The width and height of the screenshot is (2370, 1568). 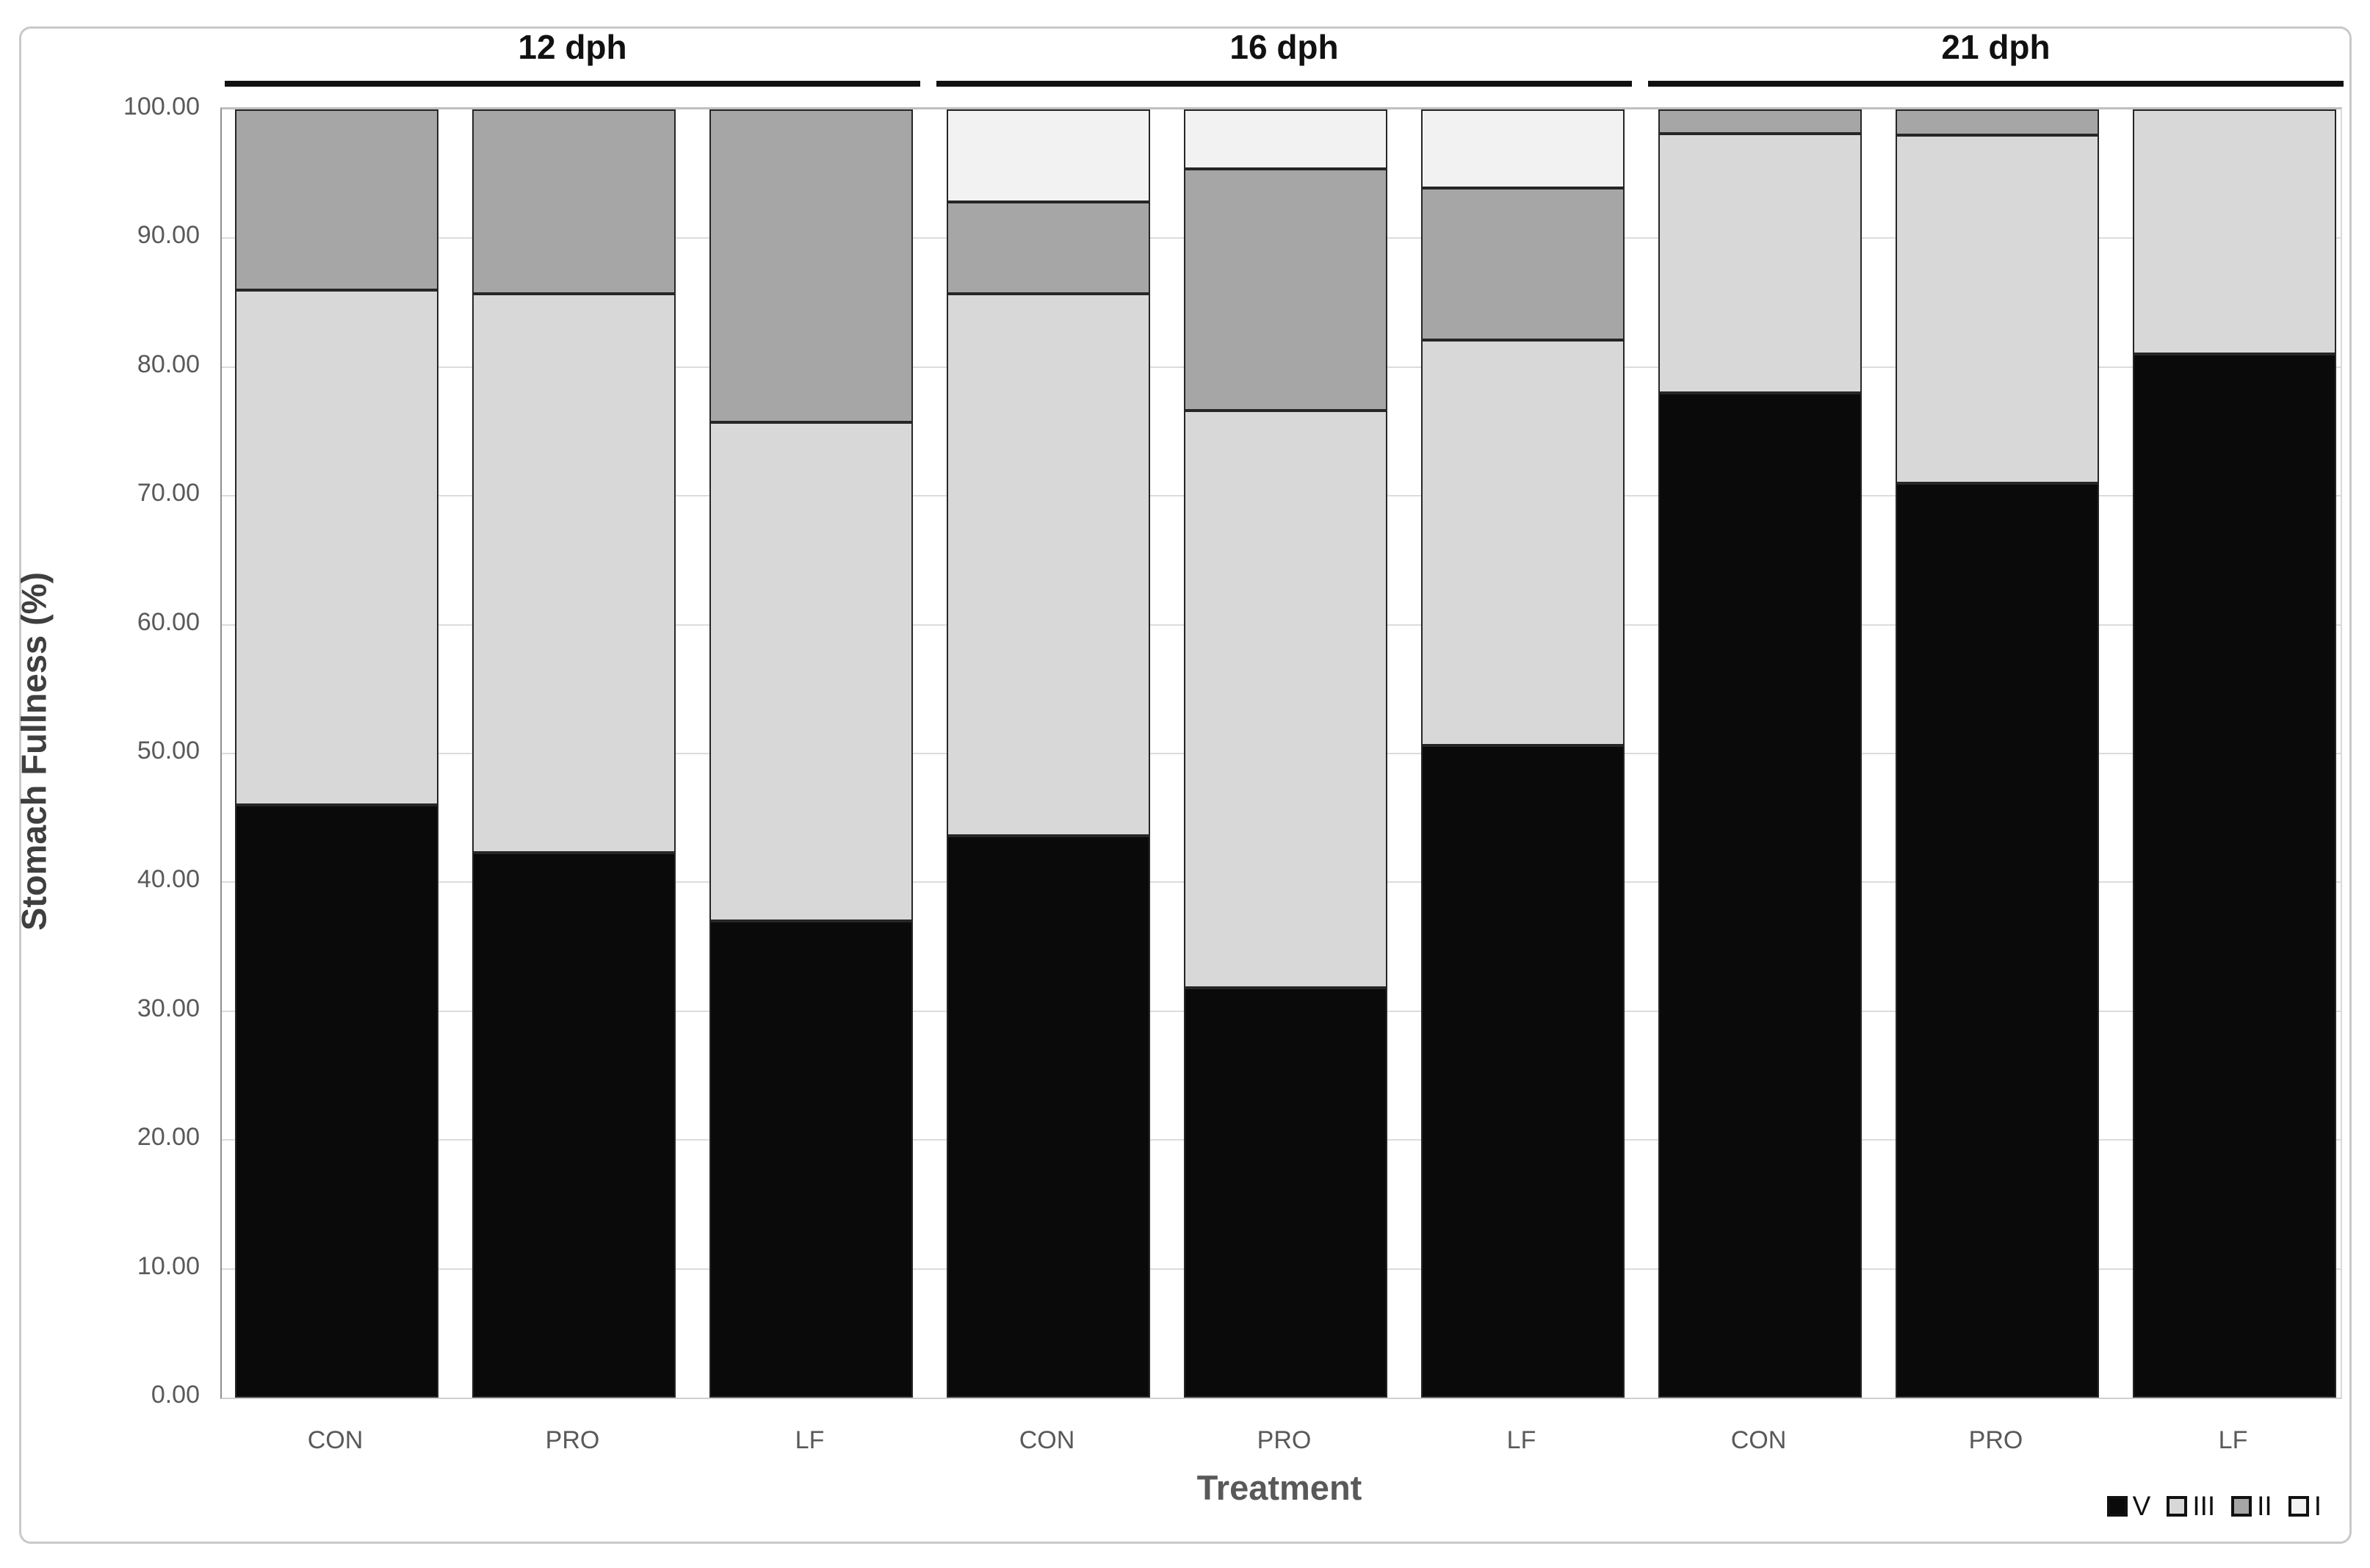 I want to click on x-tick-label-con-3: CON, so click(x=1047, y=1440).